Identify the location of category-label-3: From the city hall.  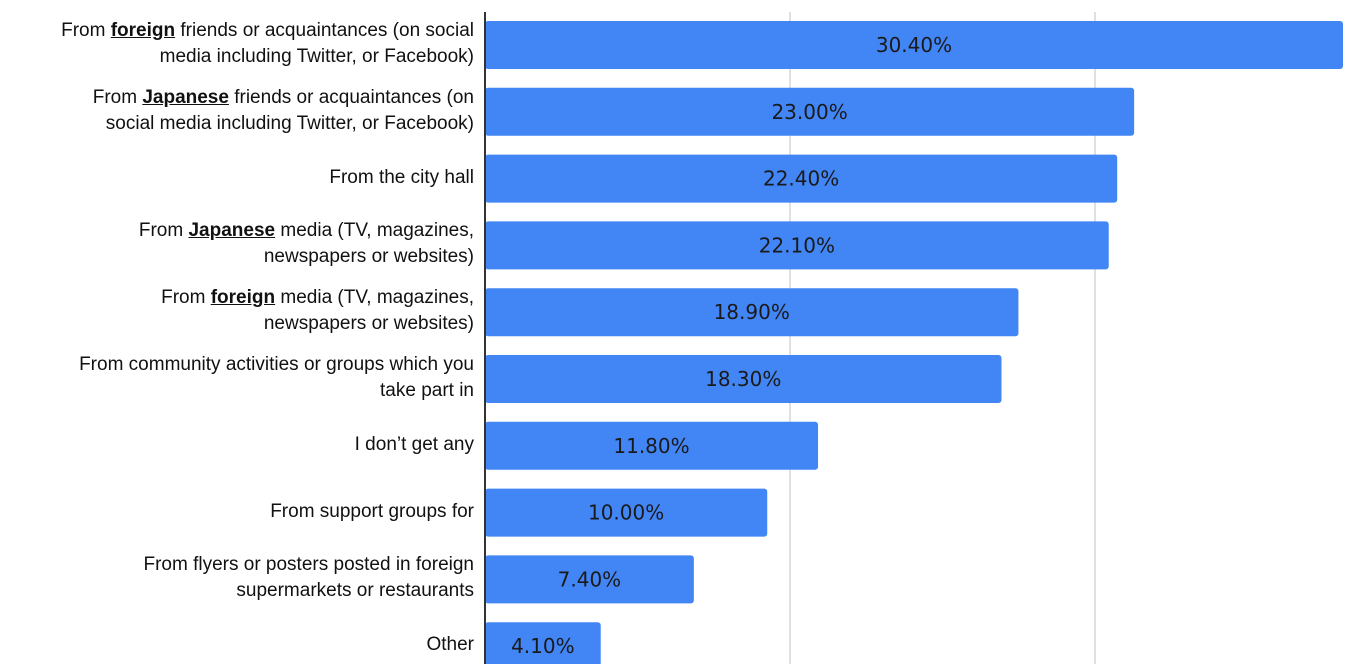
(401, 178).